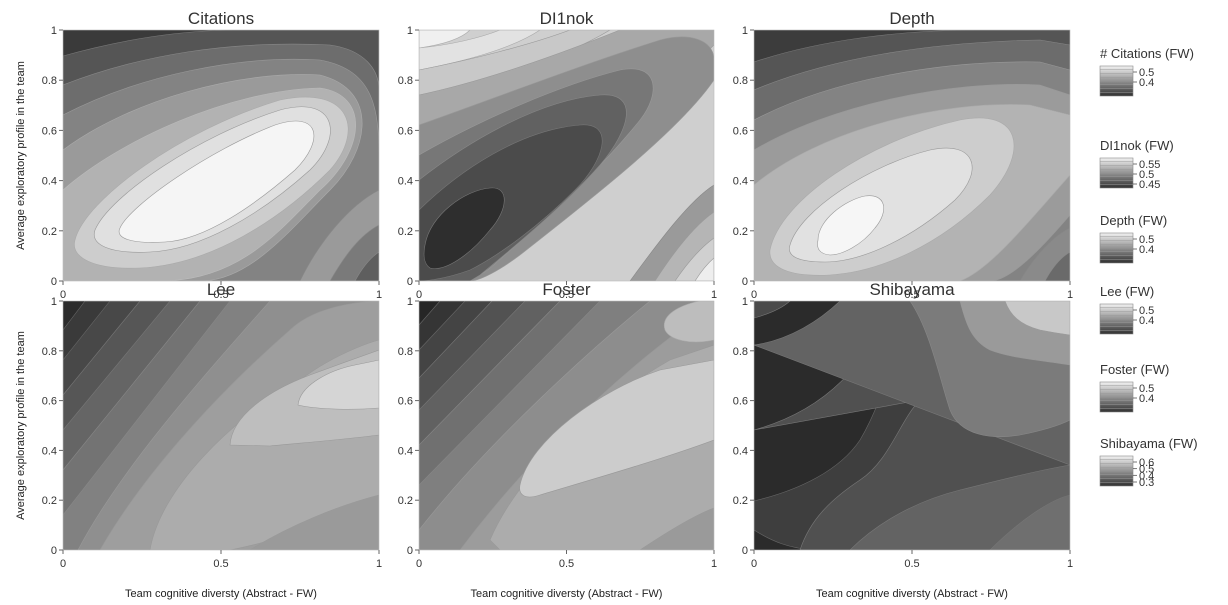 The width and height of the screenshot is (1228, 605). I want to click on panel-foster, so click(566, 425).